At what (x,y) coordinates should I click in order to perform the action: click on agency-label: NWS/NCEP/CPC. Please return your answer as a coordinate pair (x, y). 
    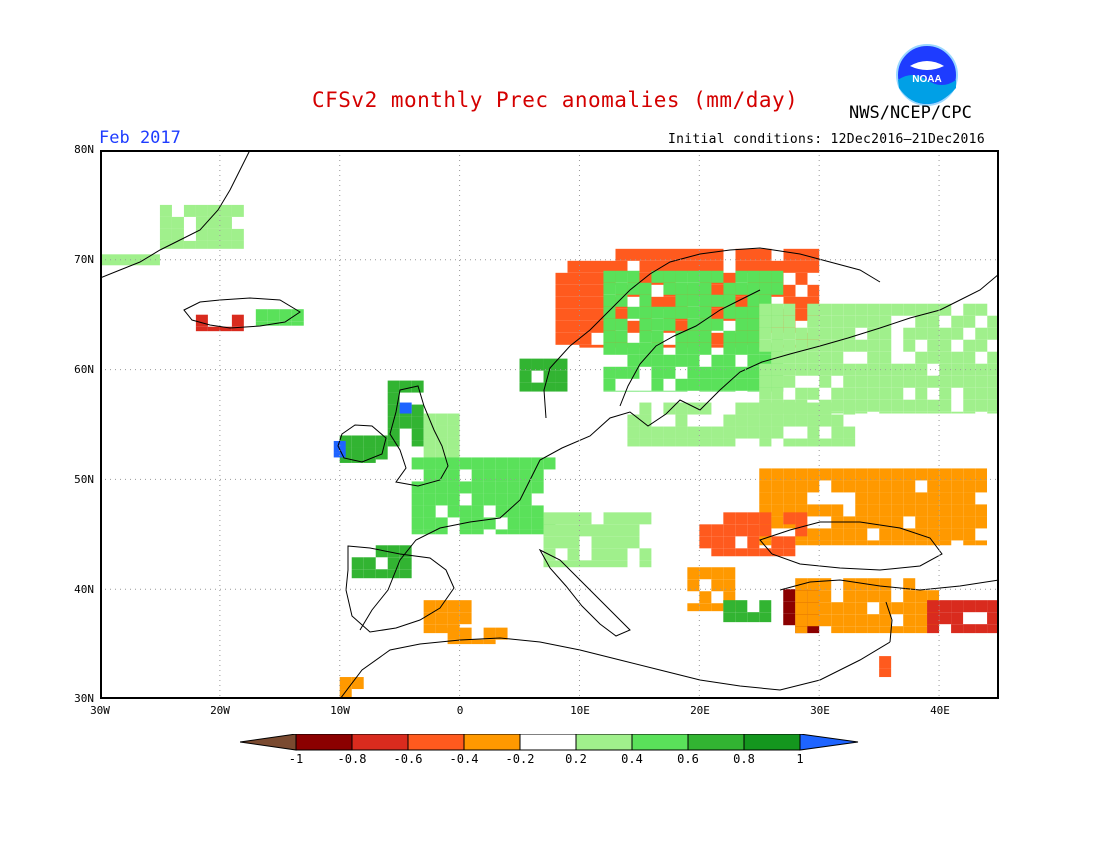
    Looking at the image, I should click on (910, 113).